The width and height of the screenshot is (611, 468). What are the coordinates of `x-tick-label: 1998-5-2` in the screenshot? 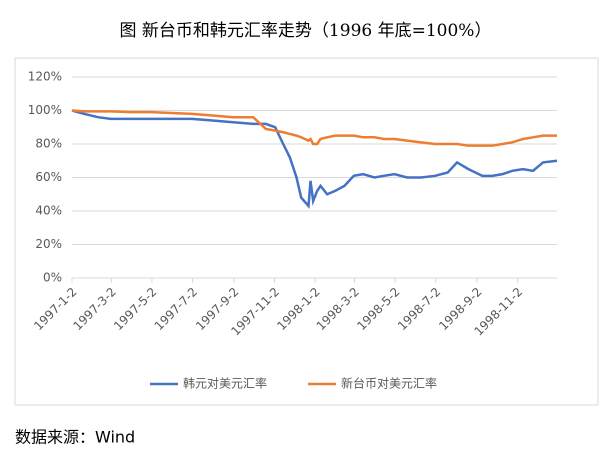 It's located at (378, 309).